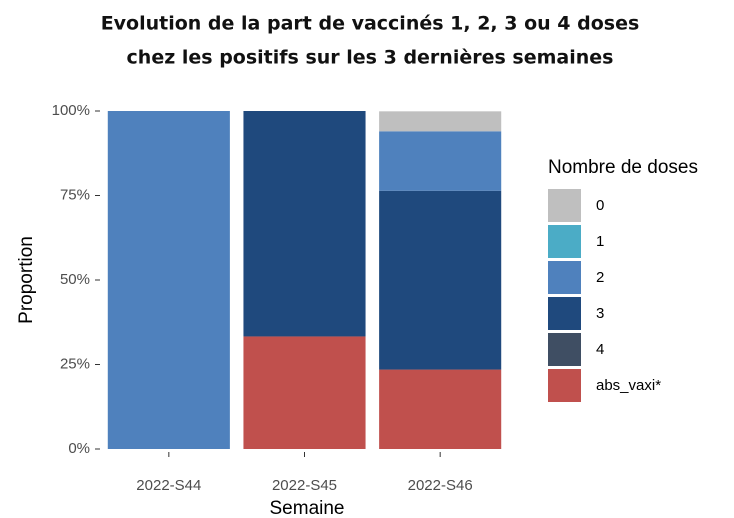 The width and height of the screenshot is (734, 518). Describe the element at coordinates (628, 385) in the screenshot. I see `legend-label: abs_vaxi*` at that location.